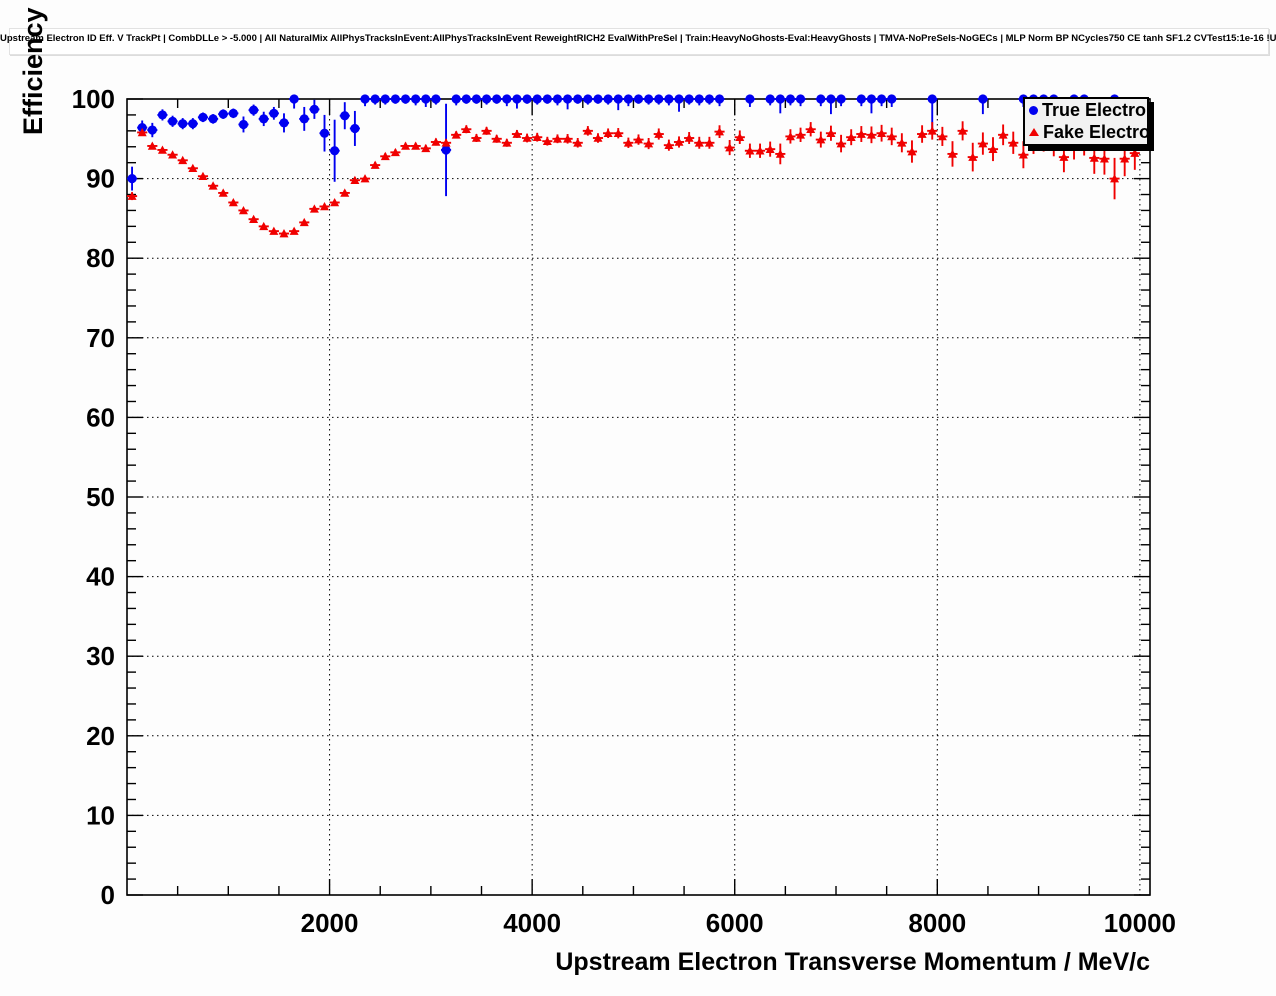  Describe the element at coordinates (100, 497) in the screenshot. I see `svg-text: 50` at that location.